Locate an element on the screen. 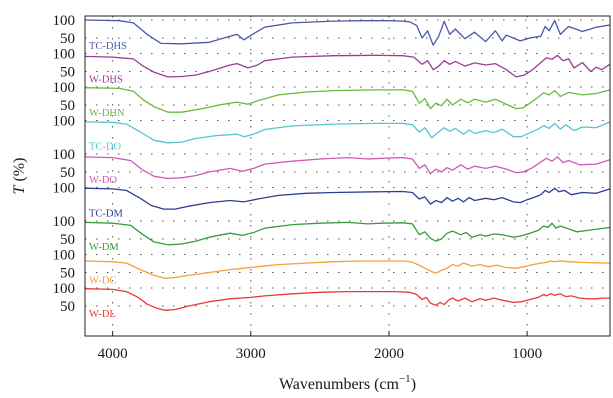 This screenshot has width=613, height=398. series-label: W-DM is located at coordinates (104, 247).